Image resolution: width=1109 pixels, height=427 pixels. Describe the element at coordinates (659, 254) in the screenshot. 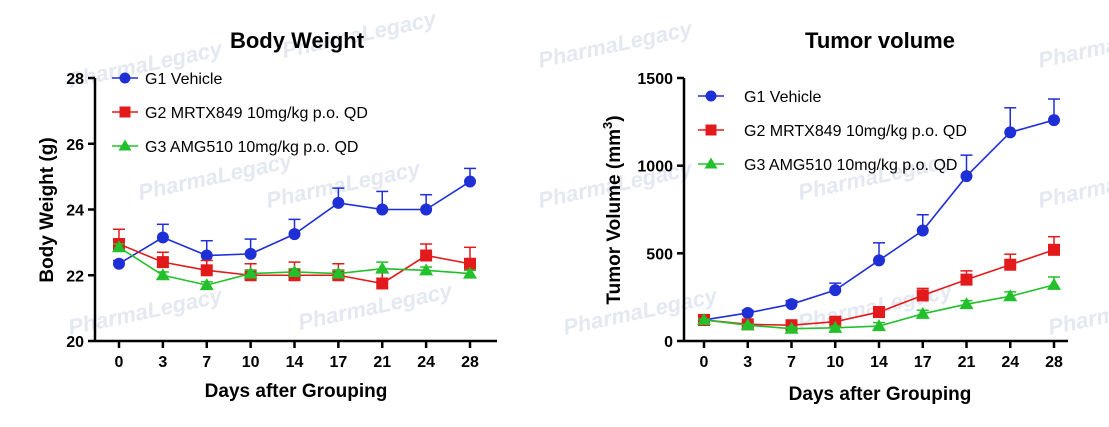

I see `y-tick-label: 500` at that location.